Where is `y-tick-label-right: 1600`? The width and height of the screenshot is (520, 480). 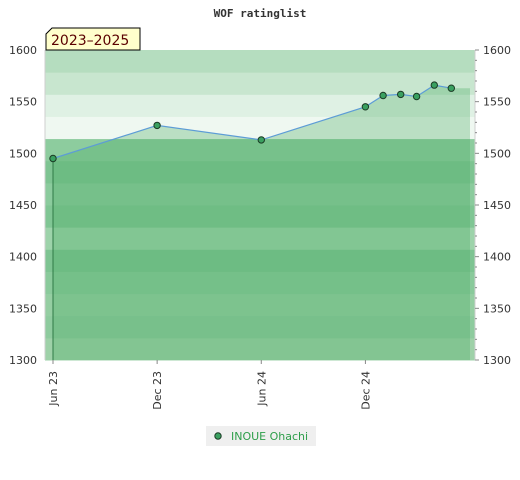 y-tick-label-right: 1600 is located at coordinates (497, 50).